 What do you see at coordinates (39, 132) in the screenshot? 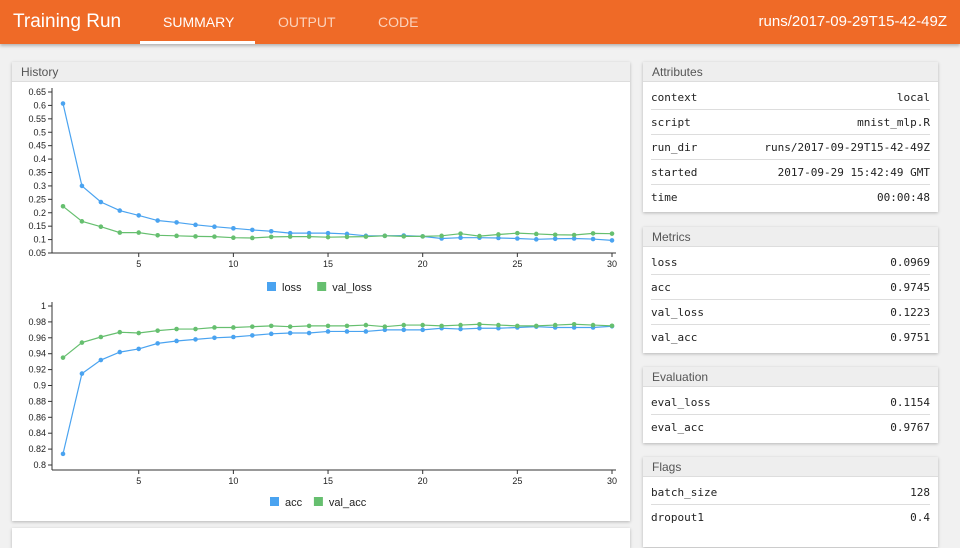
I see `y-tick-label: 0.5` at bounding box center [39, 132].